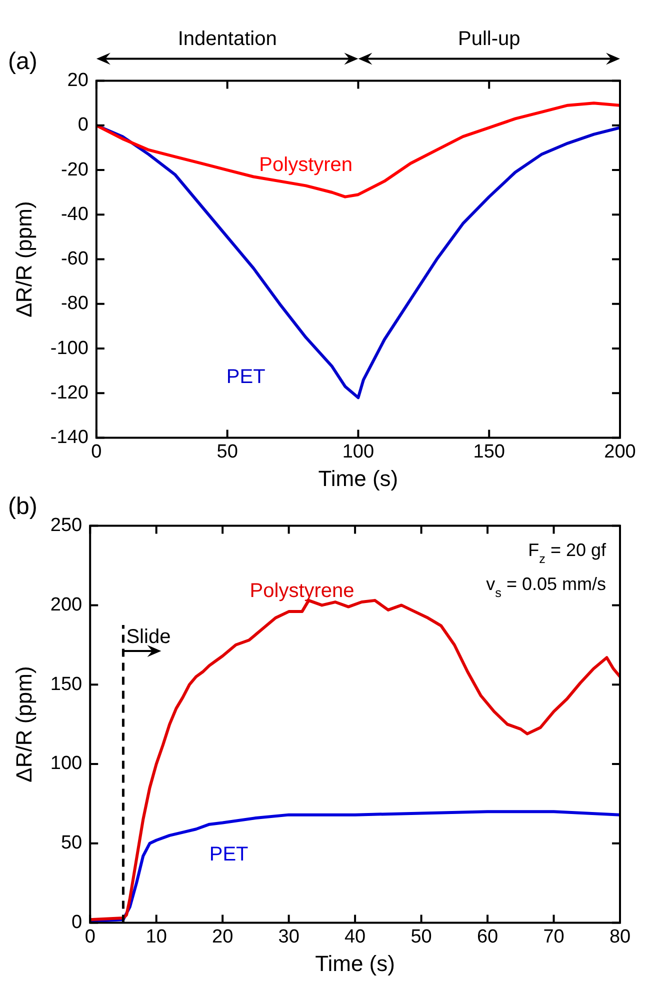 The width and height of the screenshot is (650, 990). What do you see at coordinates (227, 39) in the screenshot?
I see `text: Indentation` at bounding box center [227, 39].